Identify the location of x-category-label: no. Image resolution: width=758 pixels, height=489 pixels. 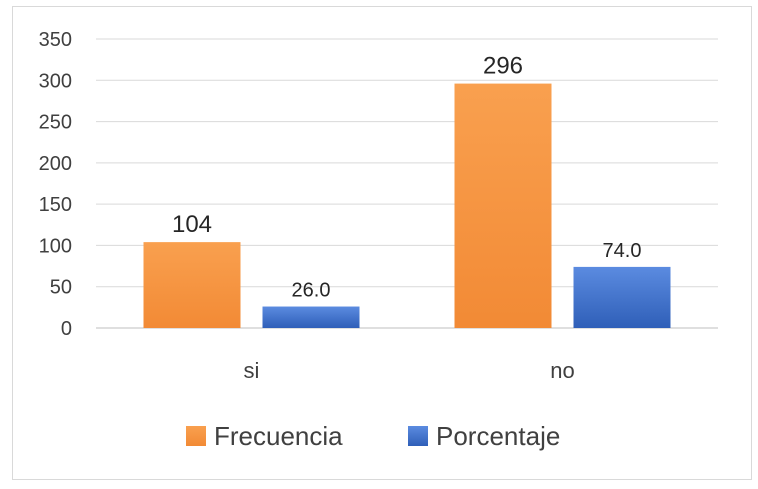
(562, 370).